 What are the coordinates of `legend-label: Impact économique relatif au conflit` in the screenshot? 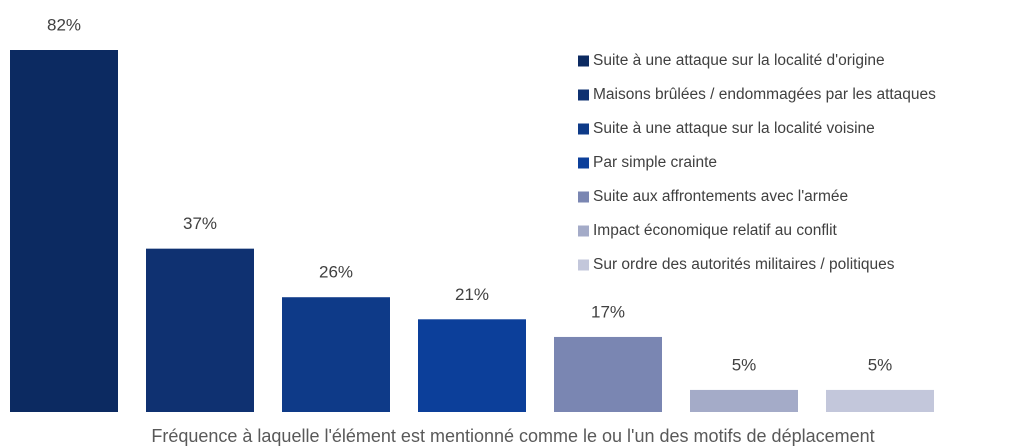 It's located at (715, 230).